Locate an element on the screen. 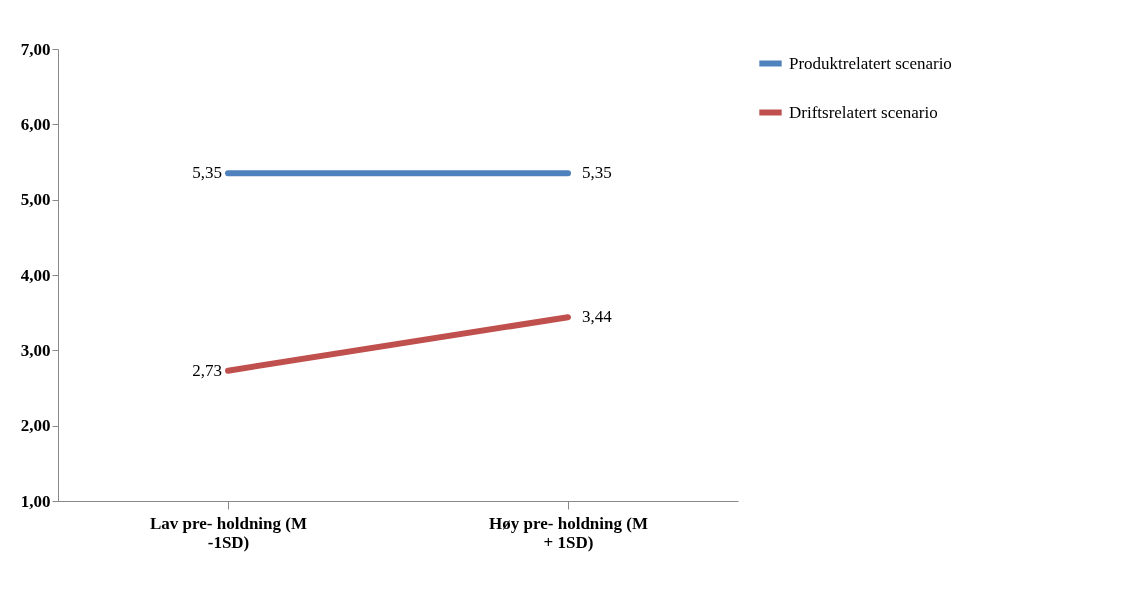  y-tick-label: 3,00 is located at coordinates (35, 350).